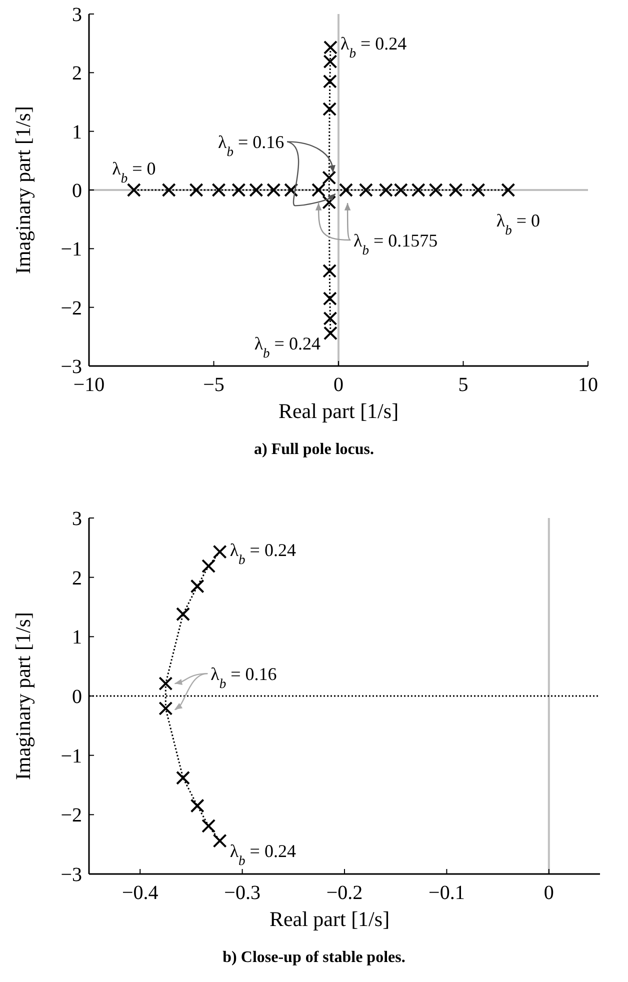 Image resolution: width=628 pixels, height=982 pixels. What do you see at coordinates (213, 385) in the screenshot?
I see `x-tick-label: −5` at bounding box center [213, 385].